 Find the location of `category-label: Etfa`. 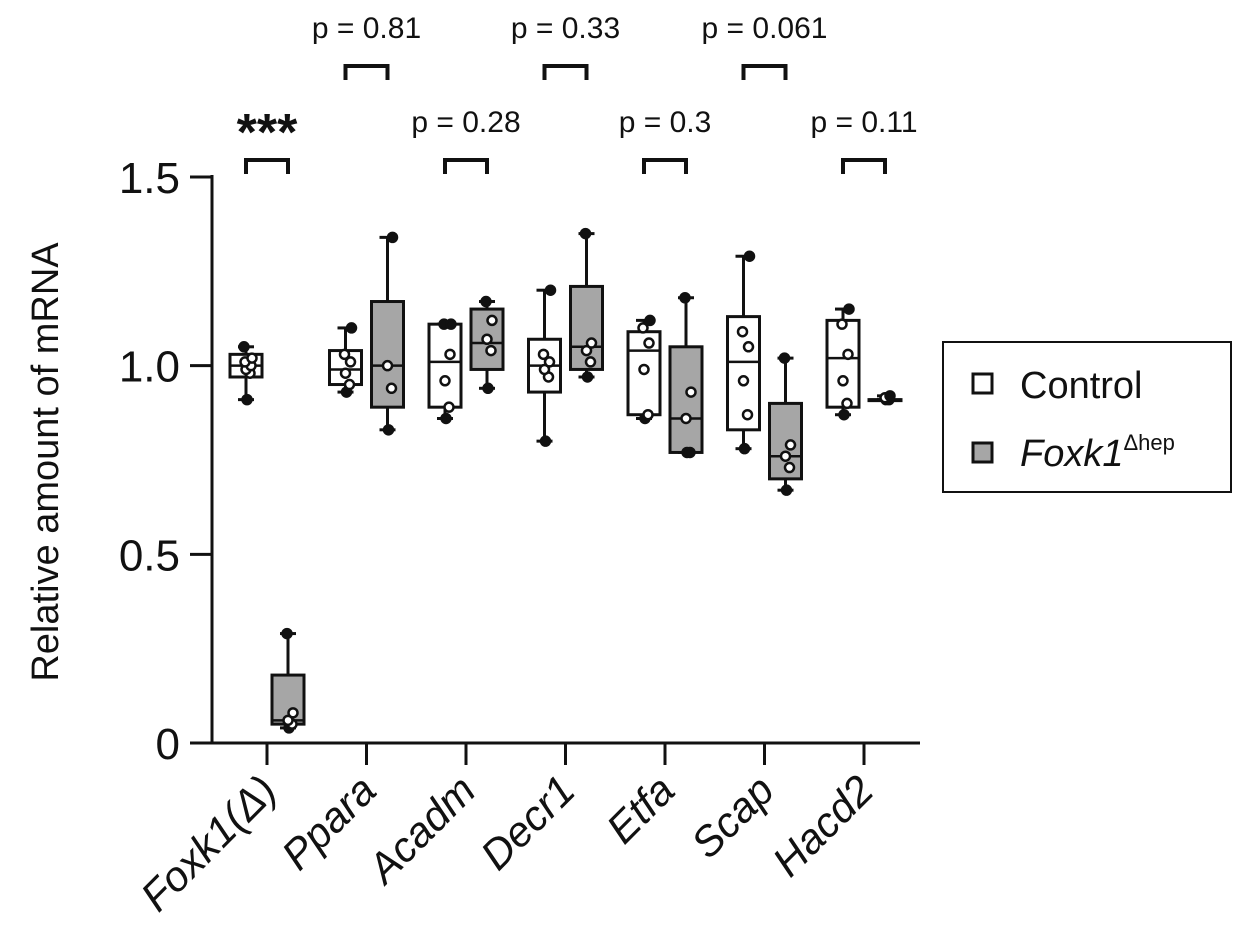

category-label: Etfa is located at coordinates (640, 809).